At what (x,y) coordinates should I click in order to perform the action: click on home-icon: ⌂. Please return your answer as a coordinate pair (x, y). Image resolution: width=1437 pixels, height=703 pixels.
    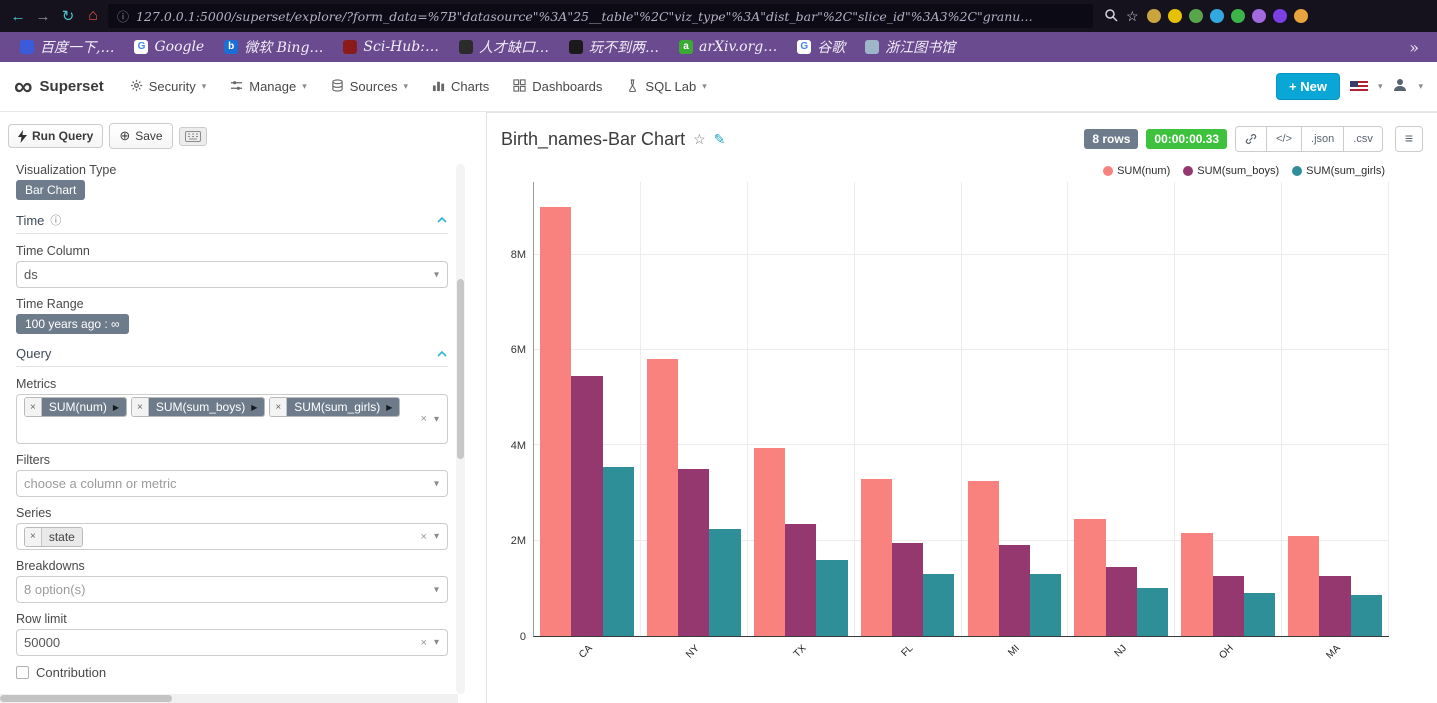
    Looking at the image, I should click on (93, 15).